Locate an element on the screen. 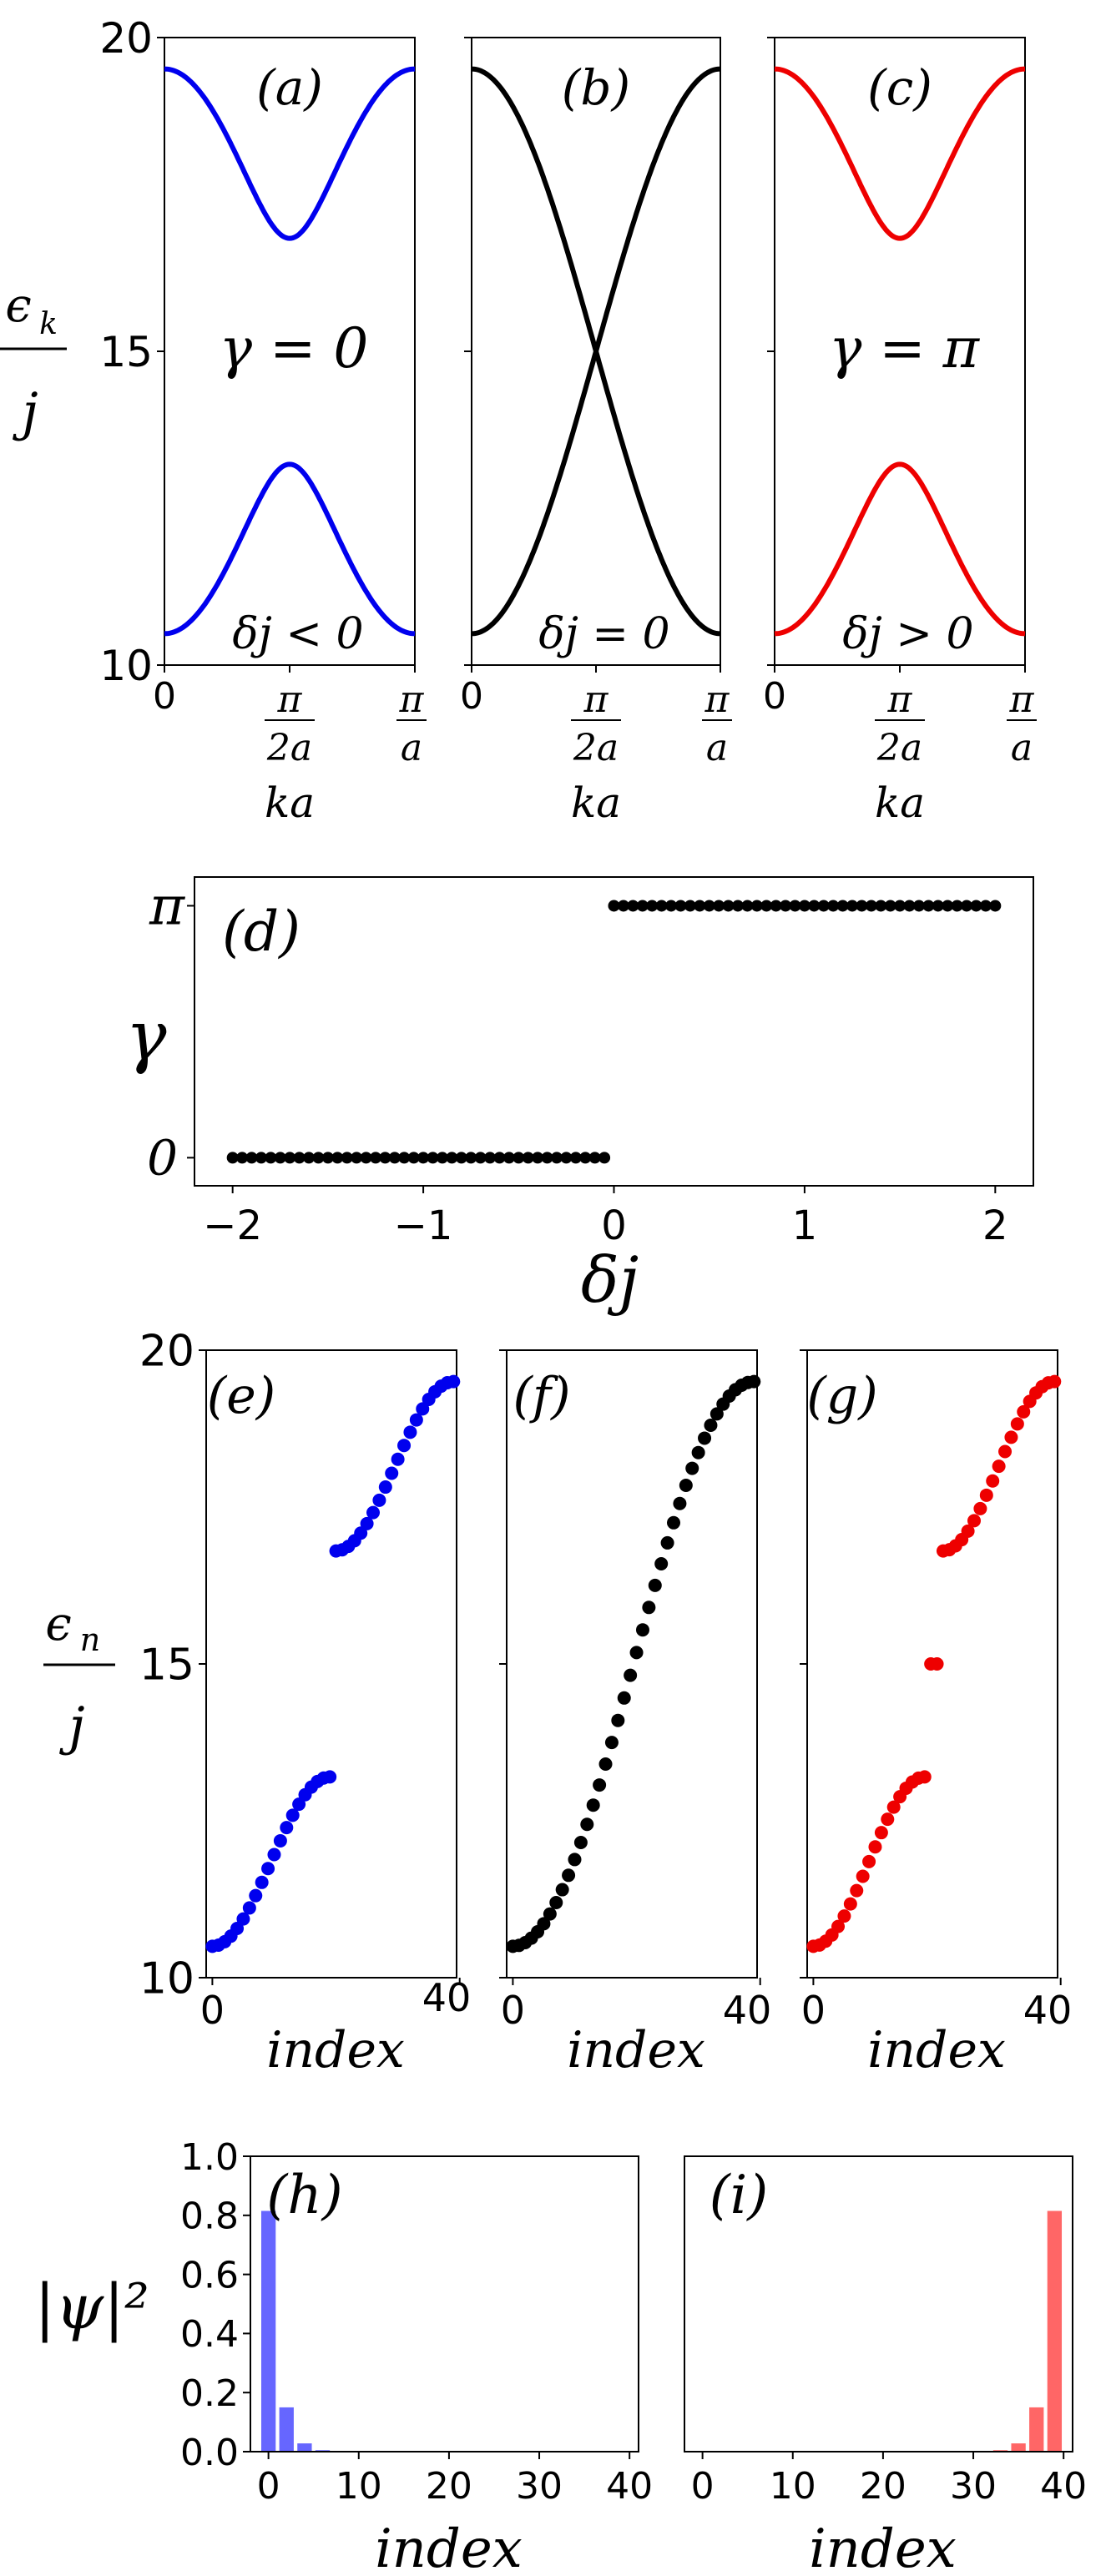 The image size is (1111, 2576). panel-label: (f) is located at coordinates (541, 1396).